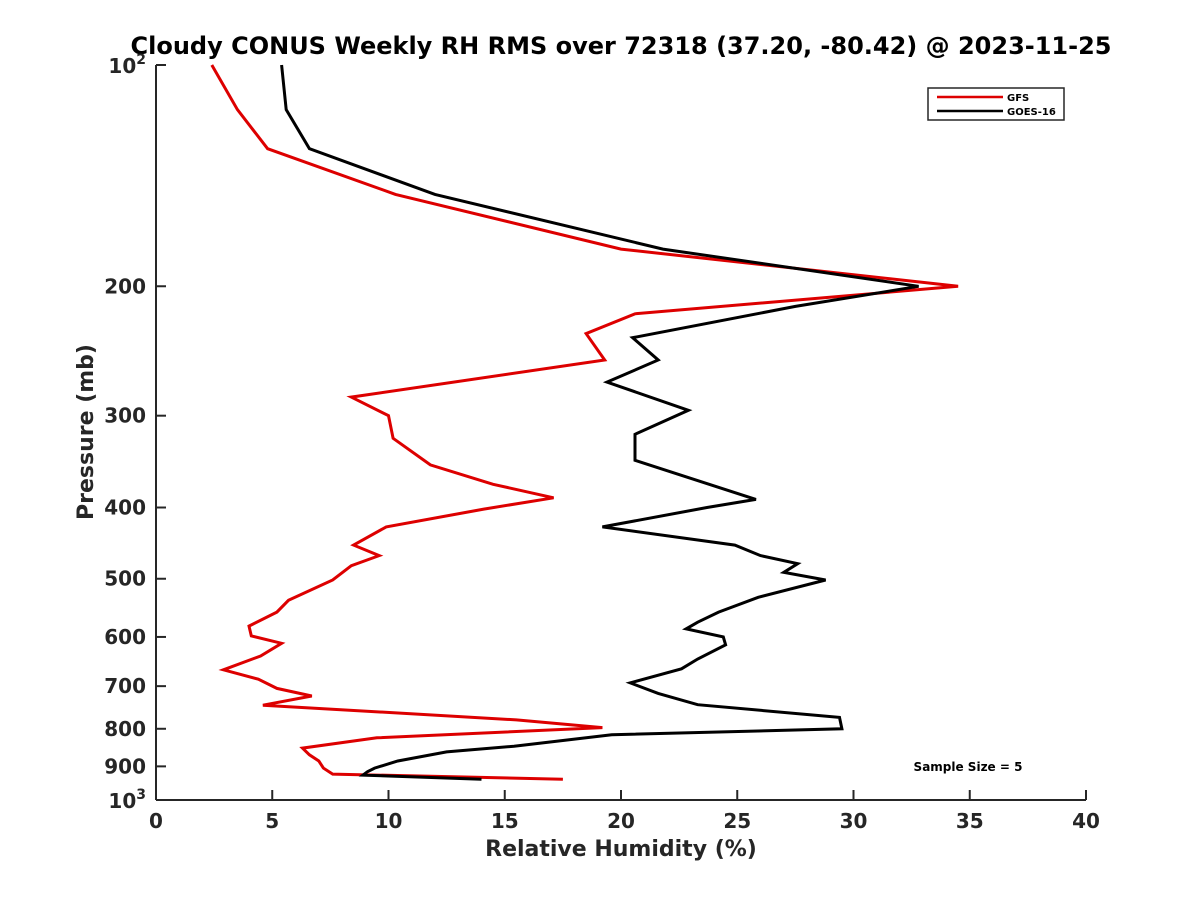  What do you see at coordinates (1018, 98) in the screenshot?
I see `legend-label-gfs: GFS` at bounding box center [1018, 98].